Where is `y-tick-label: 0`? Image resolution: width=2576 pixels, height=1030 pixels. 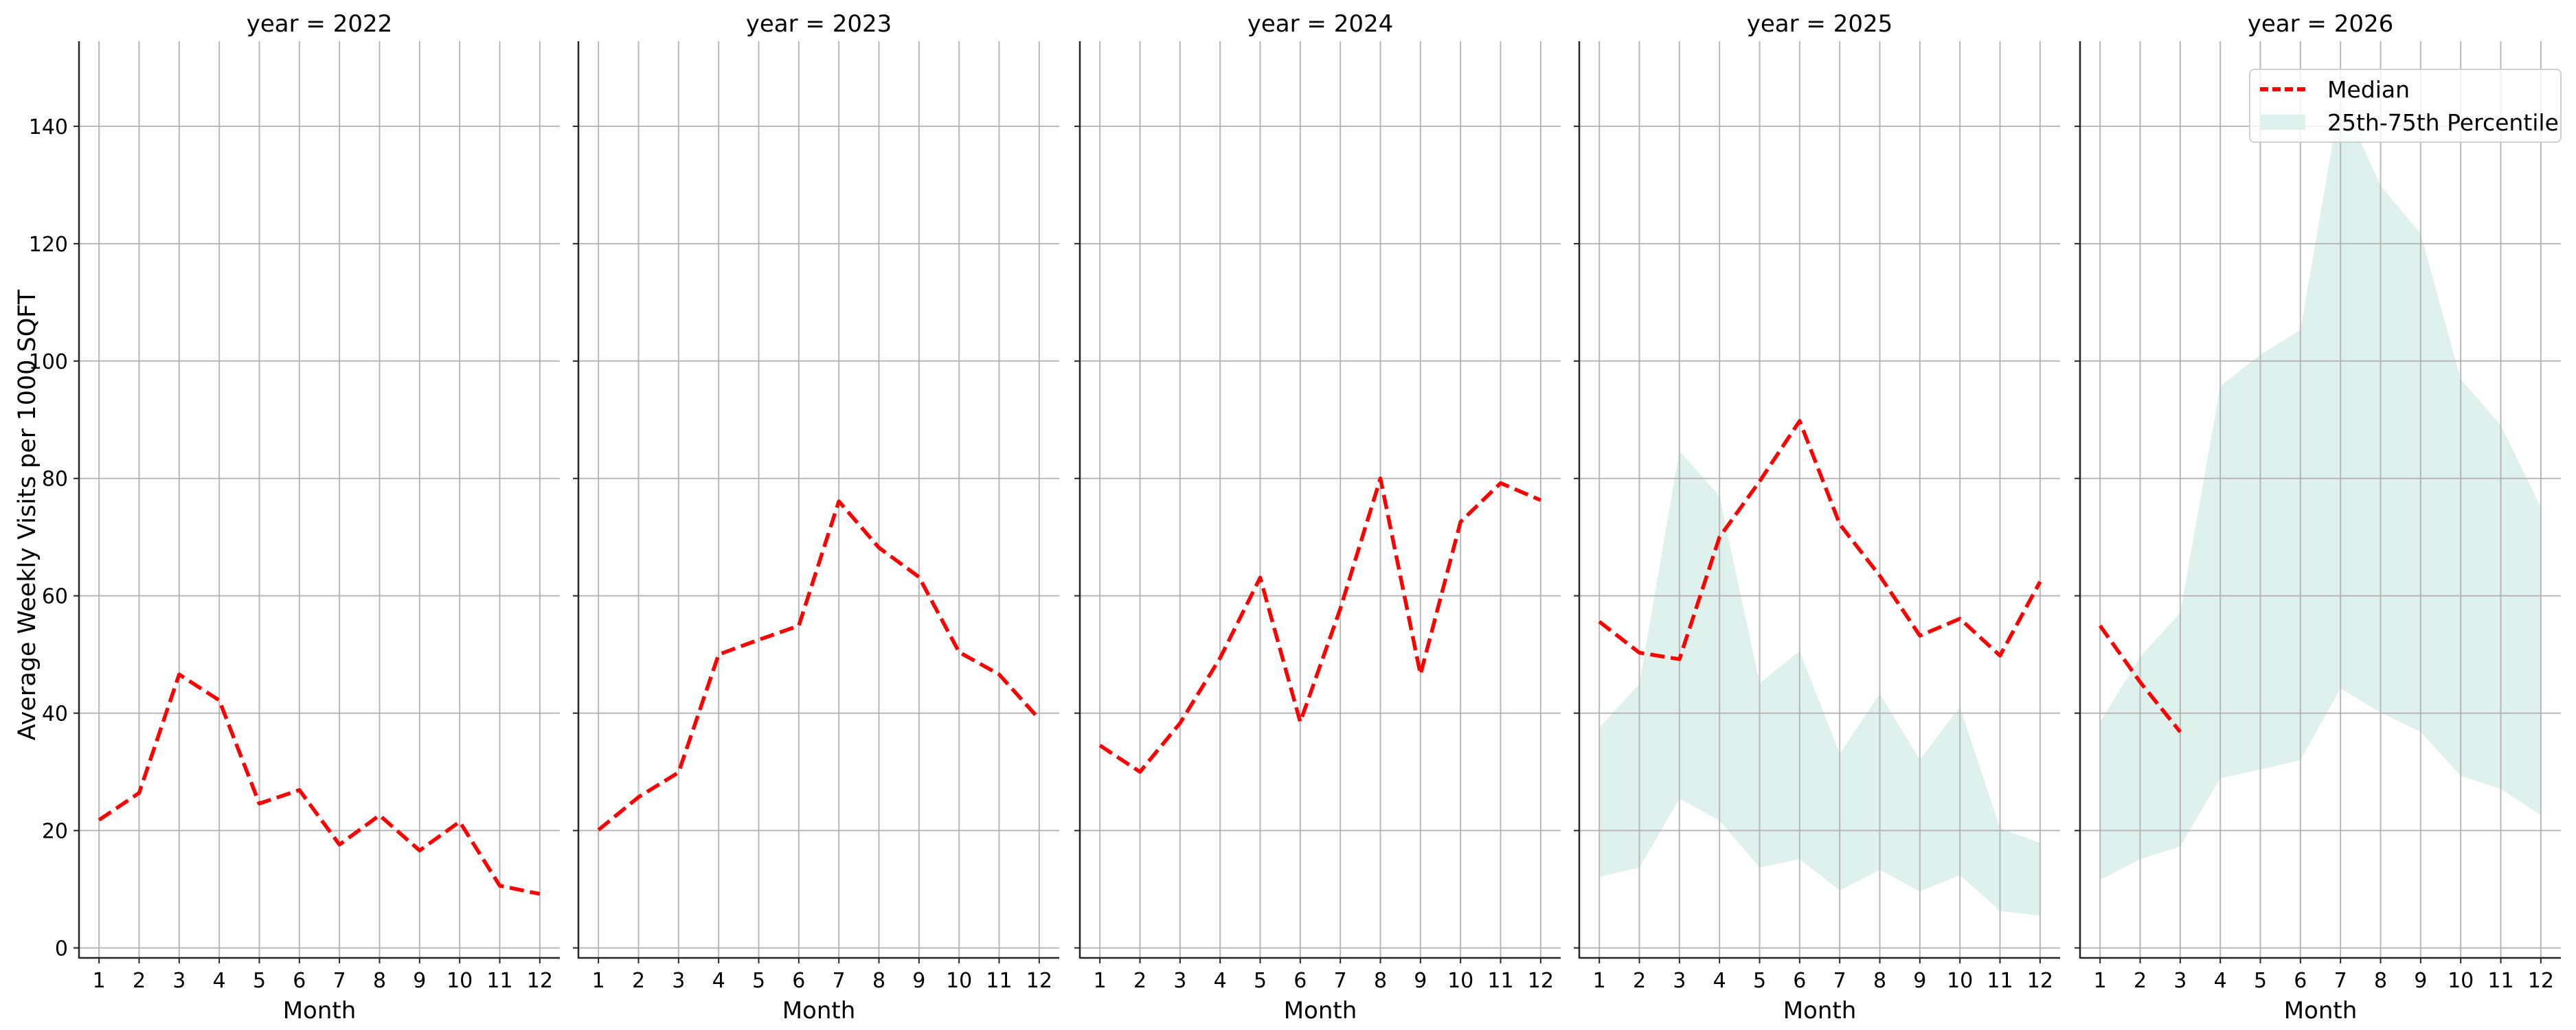
y-tick-label: 0 is located at coordinates (61, 949).